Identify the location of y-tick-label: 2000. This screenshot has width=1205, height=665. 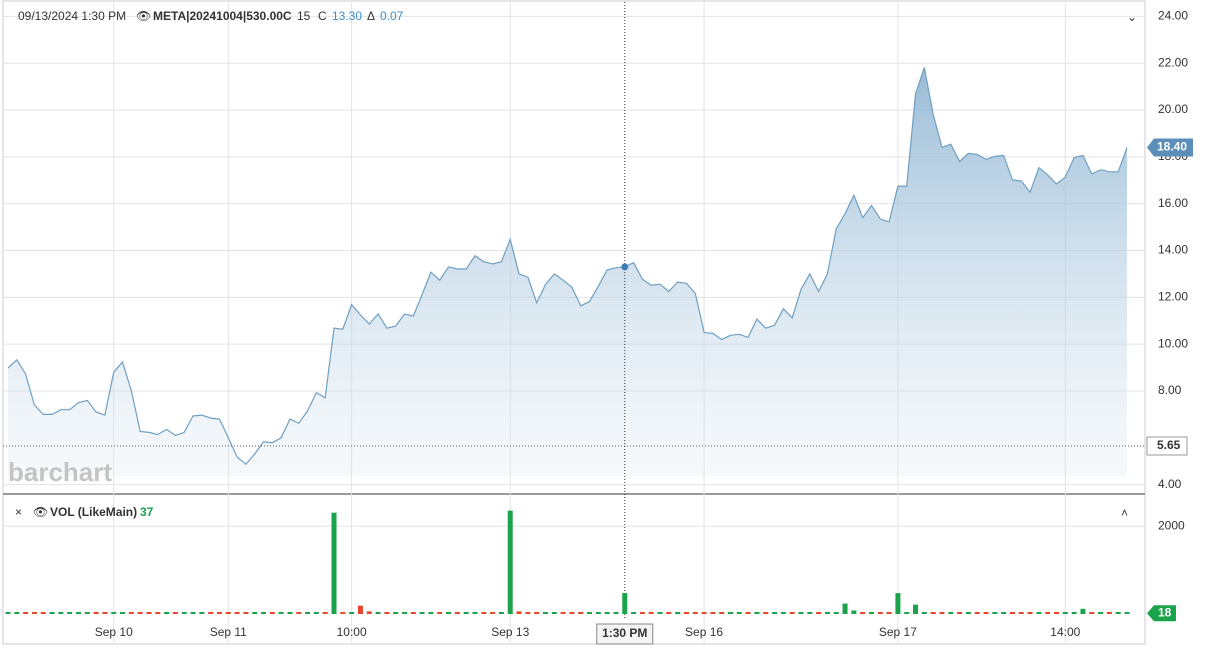
(1171, 525).